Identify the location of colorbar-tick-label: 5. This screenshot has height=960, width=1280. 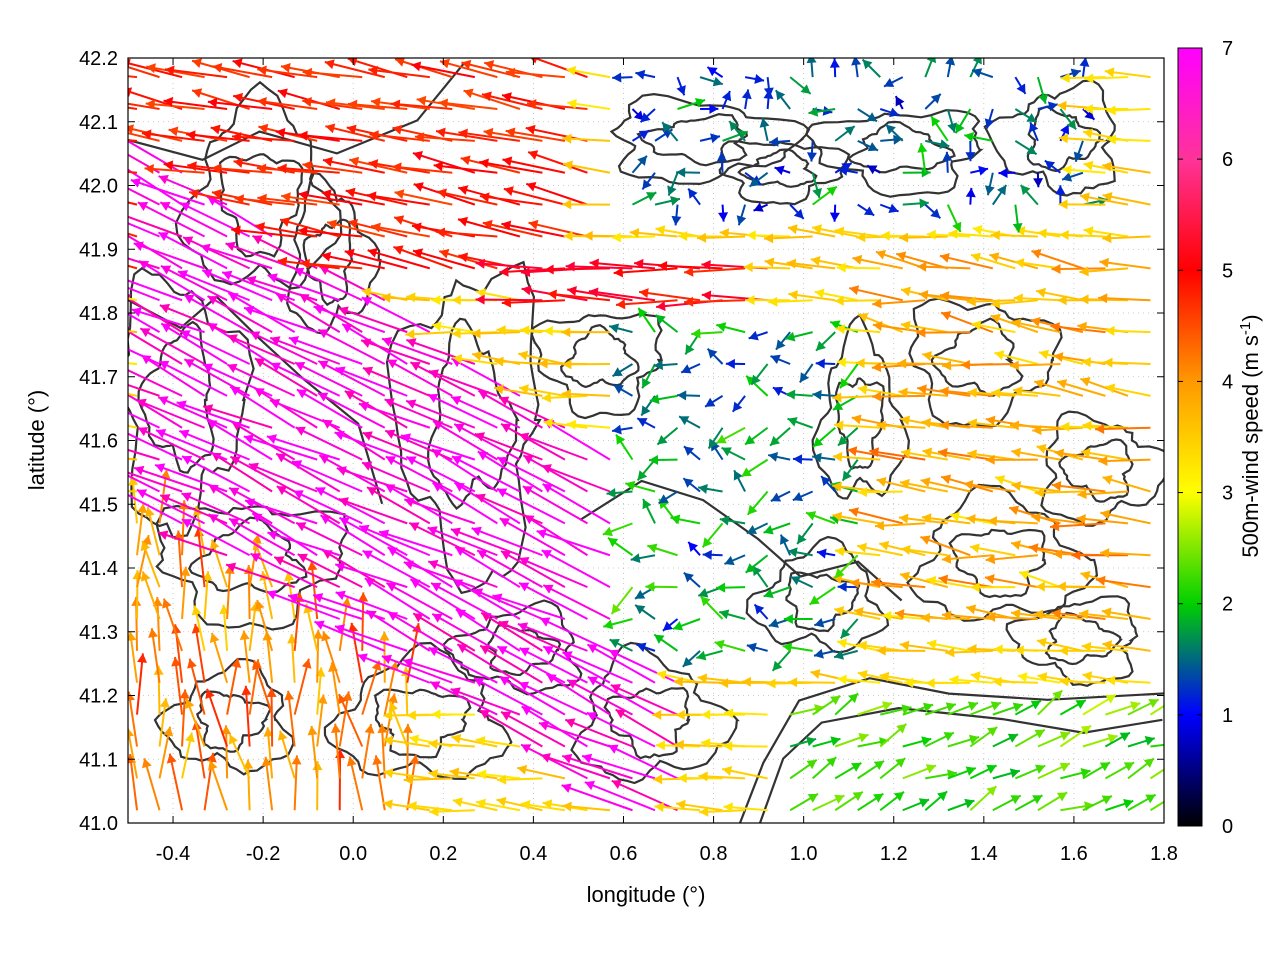
(1227, 271).